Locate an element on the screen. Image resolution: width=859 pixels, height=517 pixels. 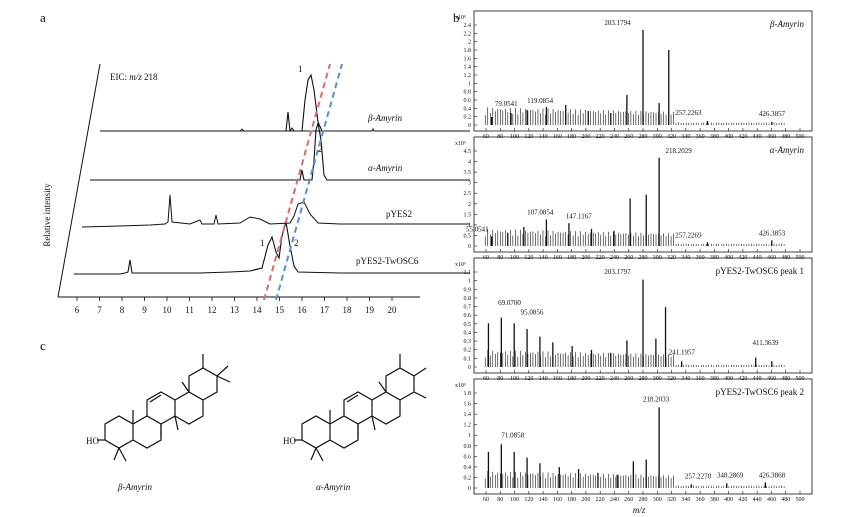
spectrum-title: β-Amyrin is located at coordinates (786, 24).